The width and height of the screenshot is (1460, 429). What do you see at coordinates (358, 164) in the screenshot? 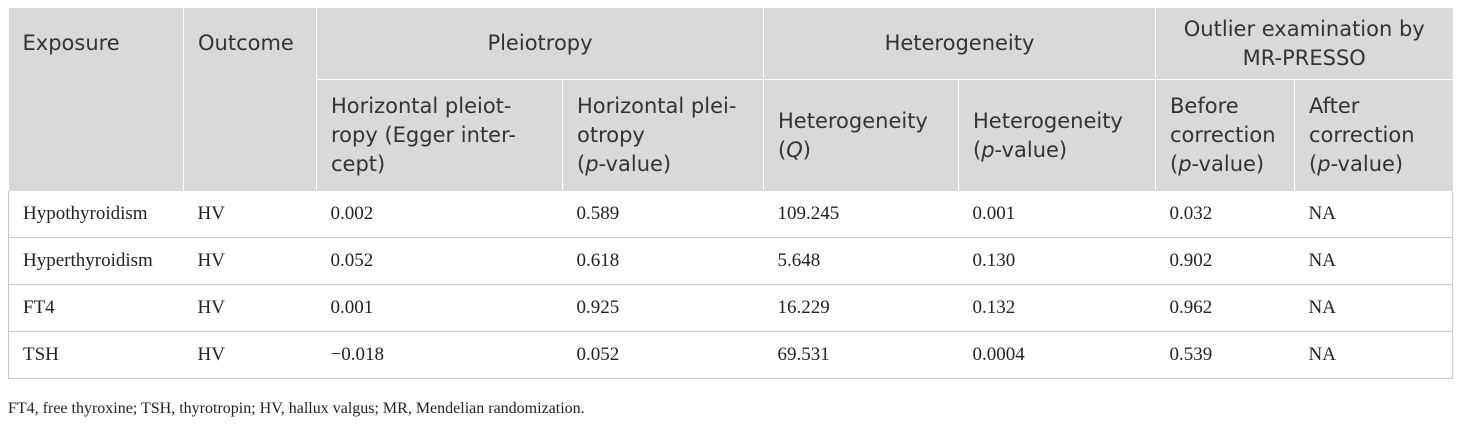
I see `egger-header-line3: cept)` at bounding box center [358, 164].